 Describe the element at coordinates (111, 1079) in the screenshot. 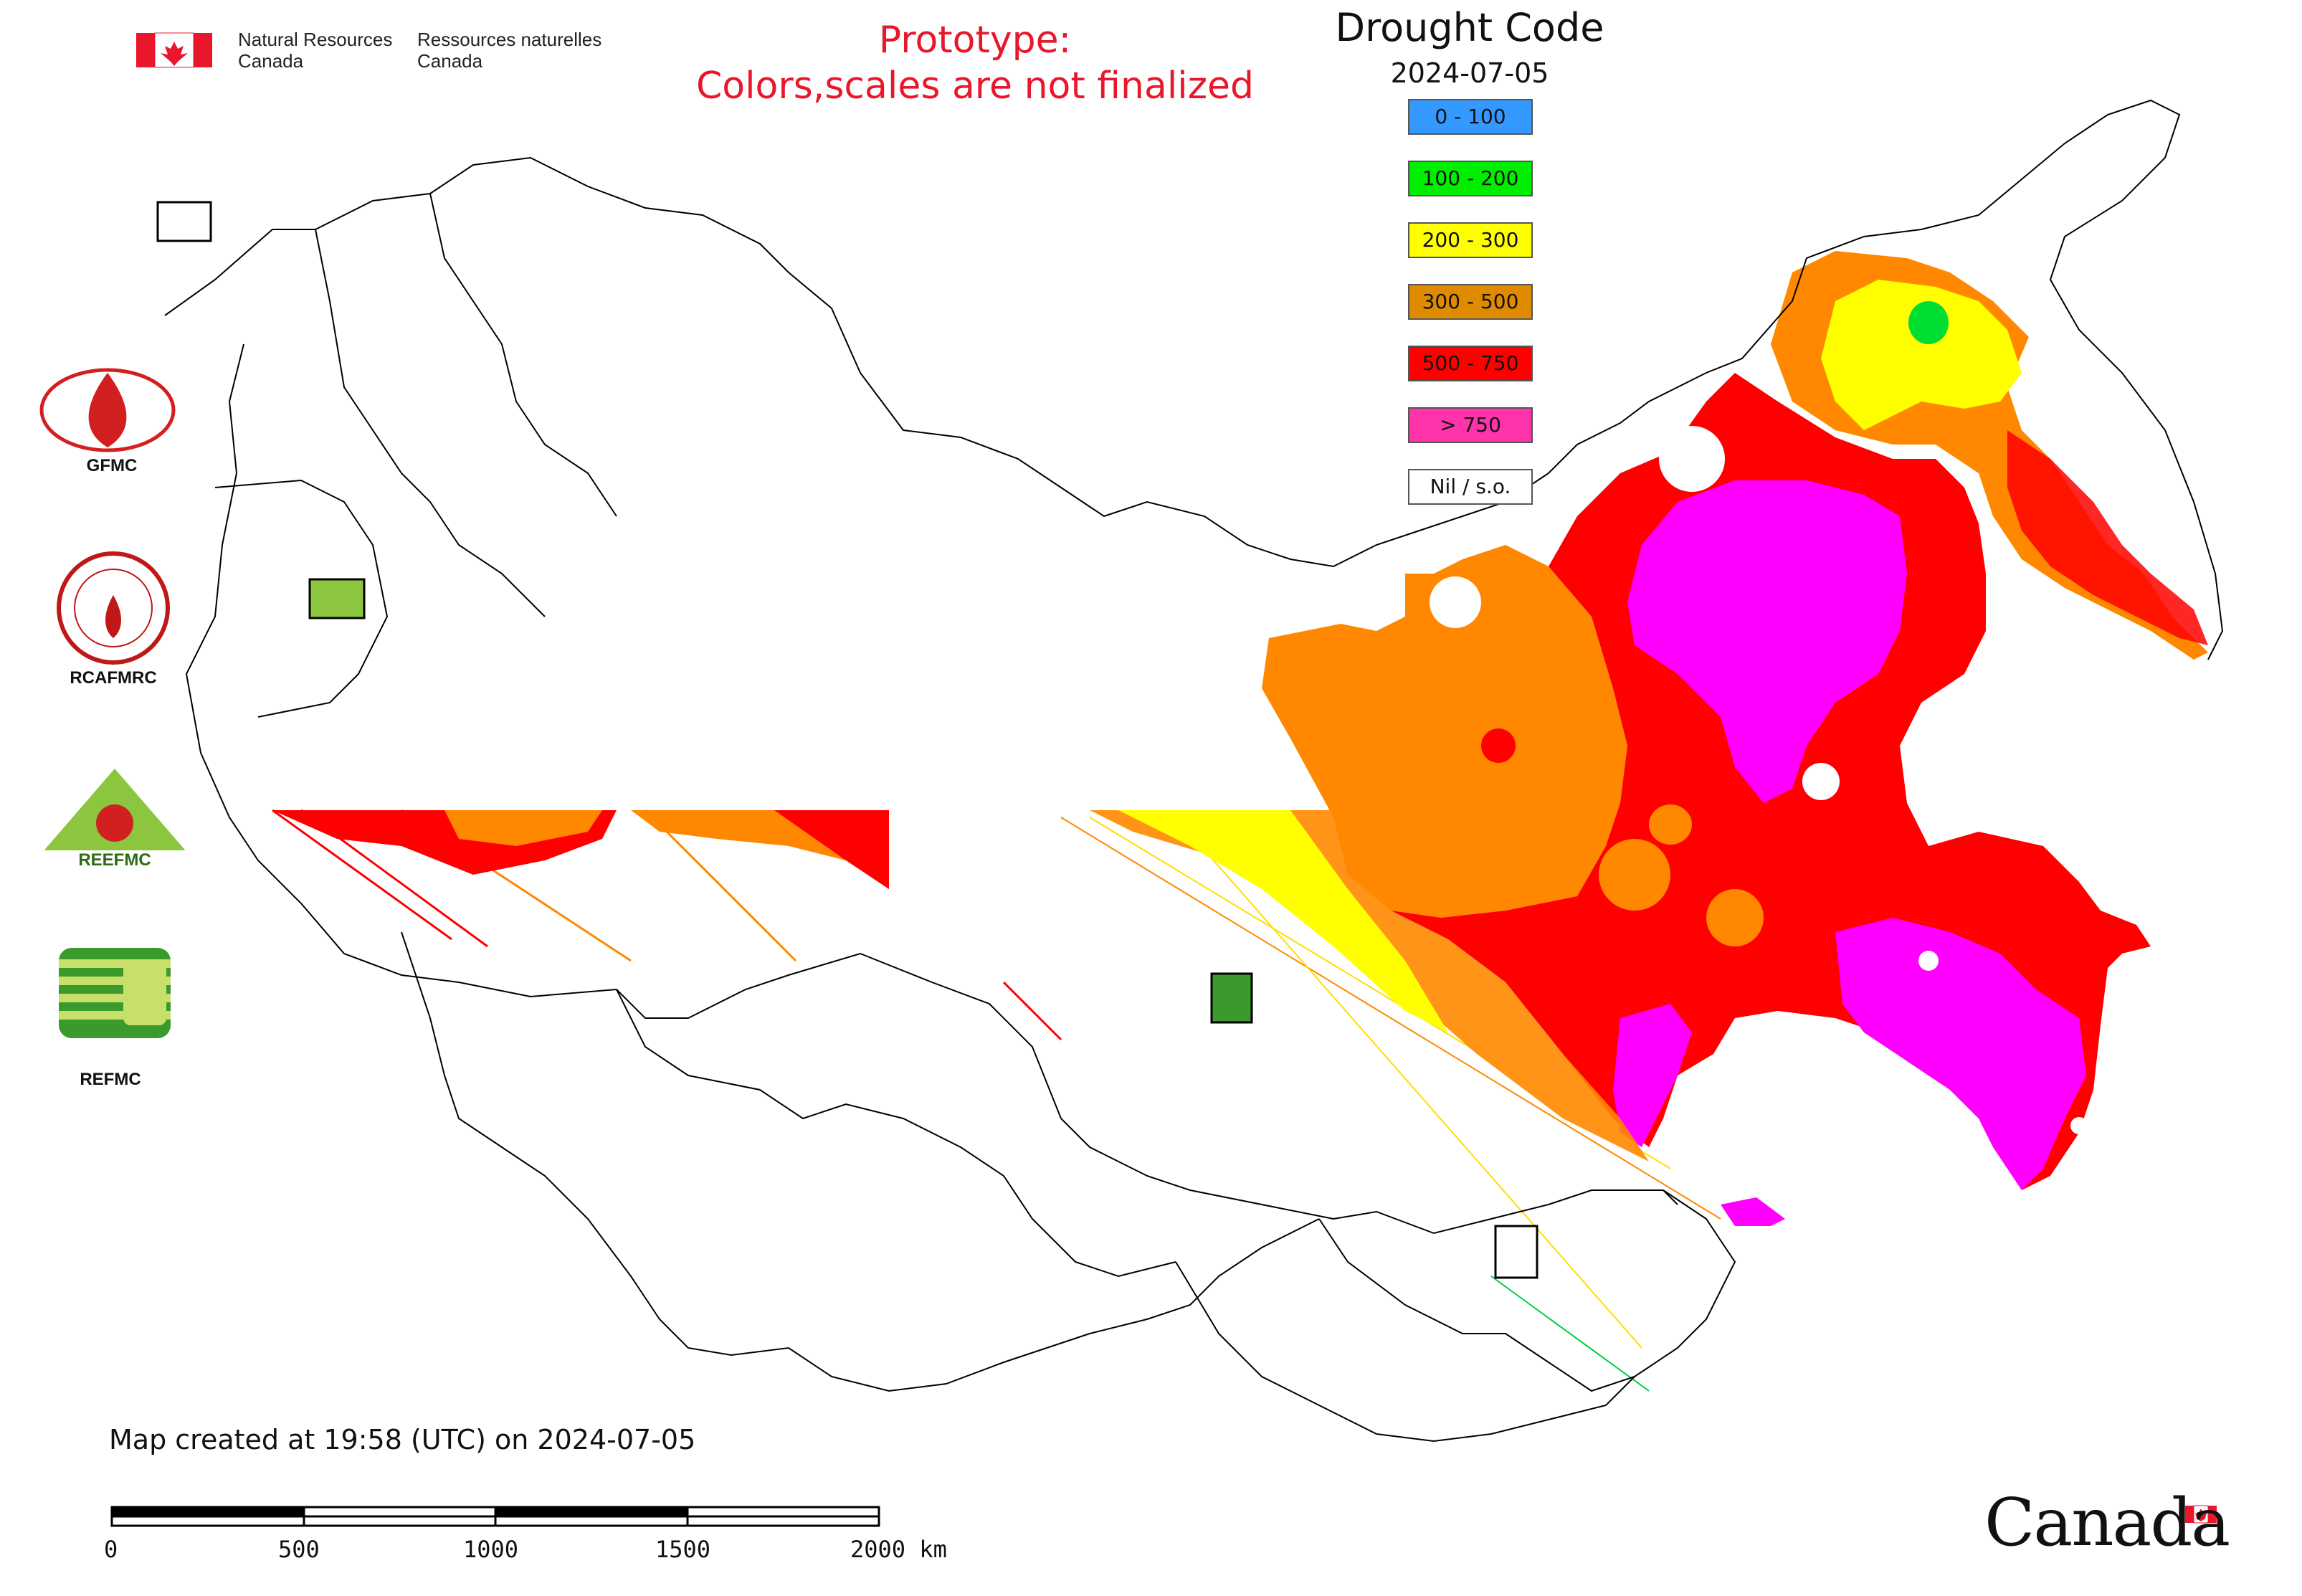

I see `refmc-label: REFMC` at that location.